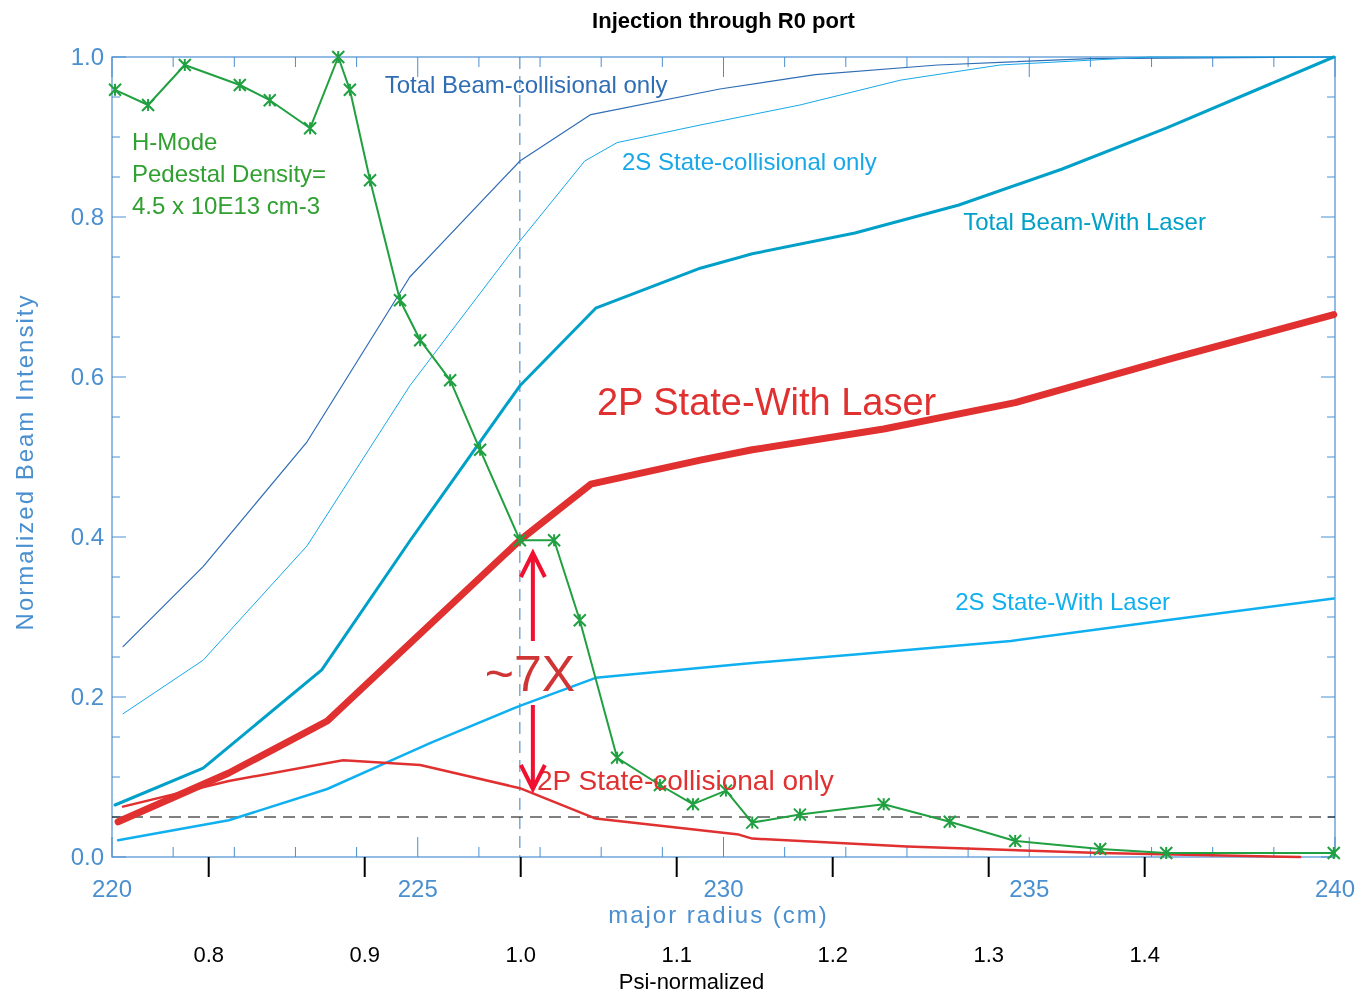 The width and height of the screenshot is (1364, 997). I want to click on x2-tick-label: 0.8, so click(209, 954).